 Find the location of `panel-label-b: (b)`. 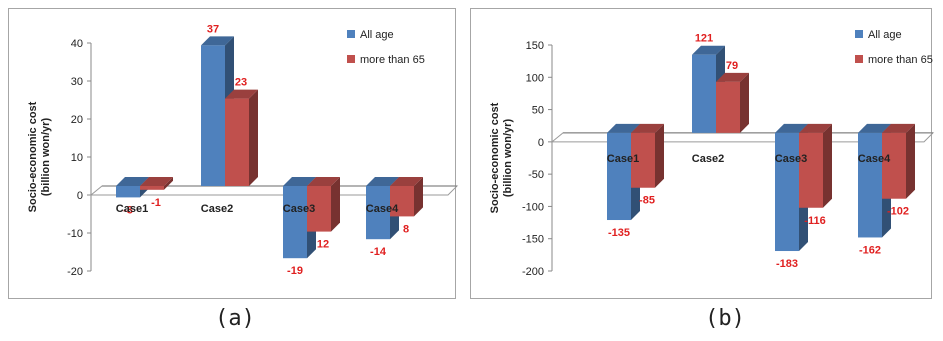

panel-label-b: (b) is located at coordinates (725, 318).